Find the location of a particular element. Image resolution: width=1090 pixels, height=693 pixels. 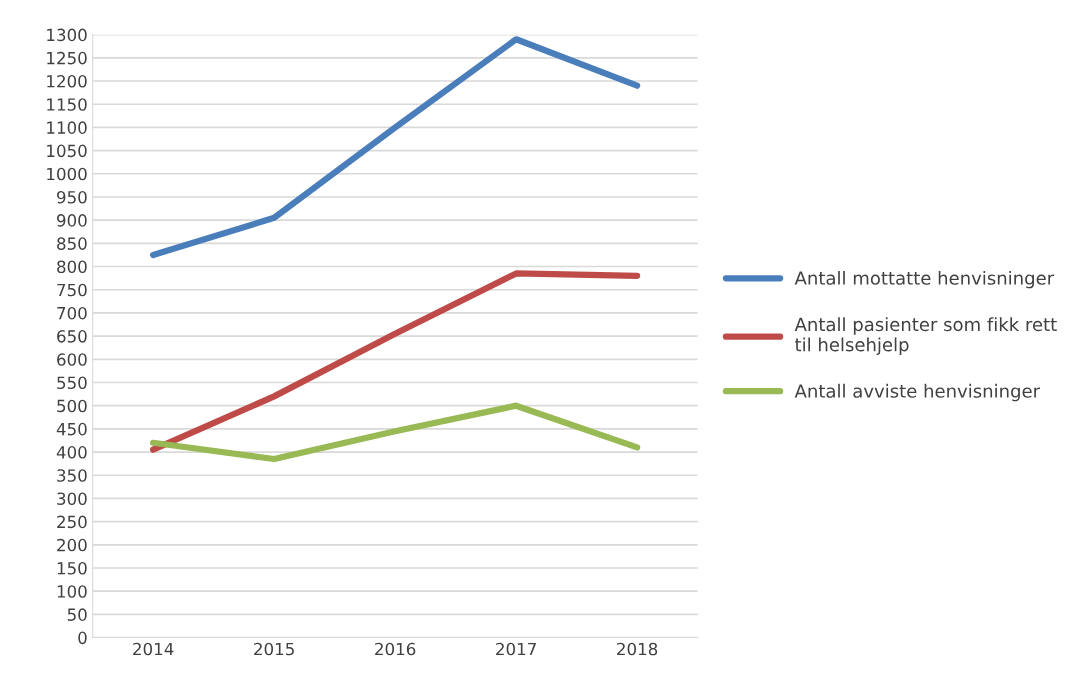

y-tick-label: 200 is located at coordinates (72, 545).